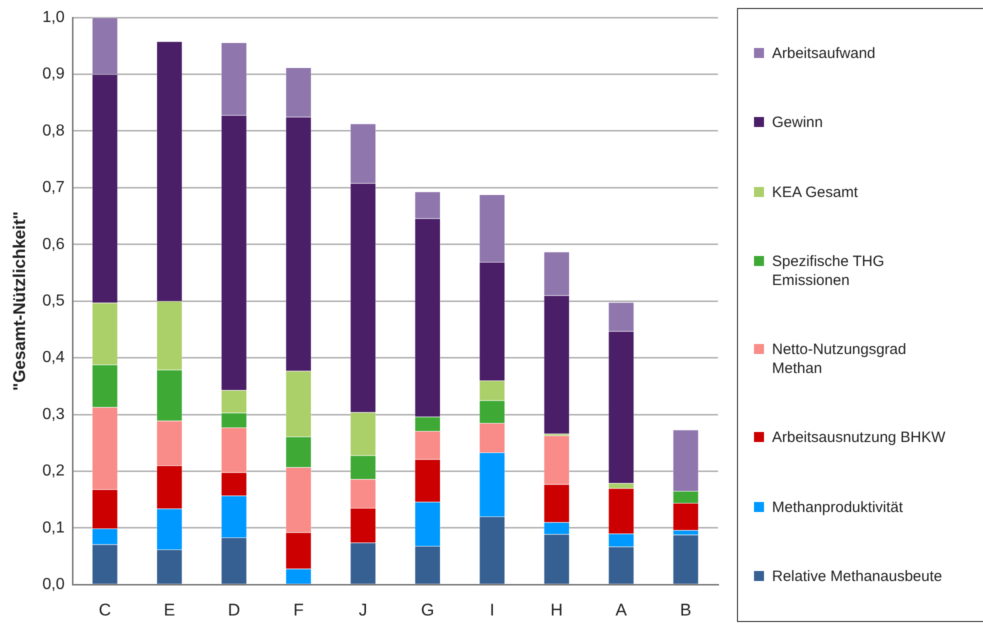  Describe the element at coordinates (53, 244) in the screenshot. I see `y-tick-label: 0,6` at that location.